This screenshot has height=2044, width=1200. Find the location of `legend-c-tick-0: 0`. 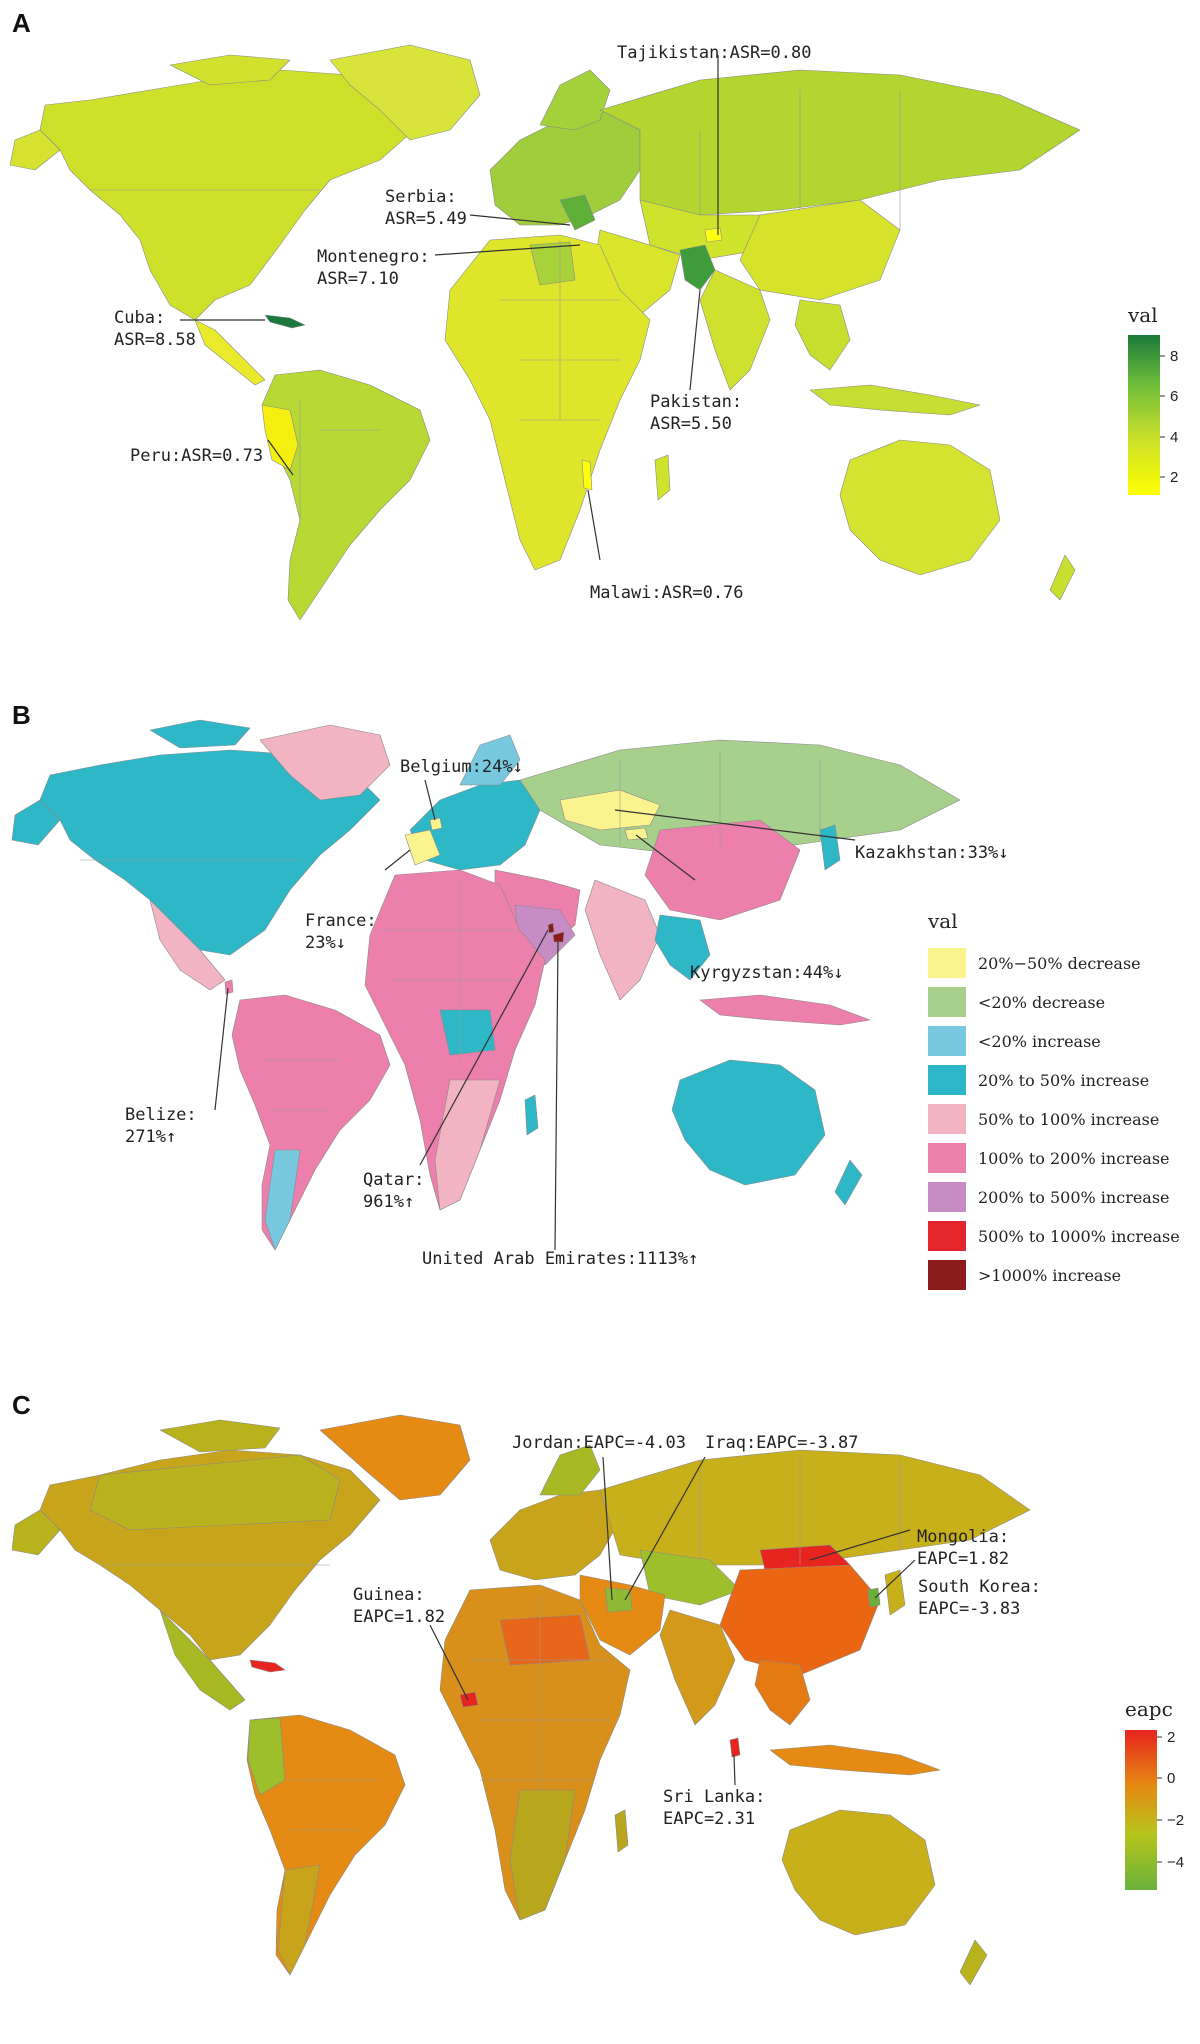

legend-c-tick-0: 0 is located at coordinates (1171, 1778).